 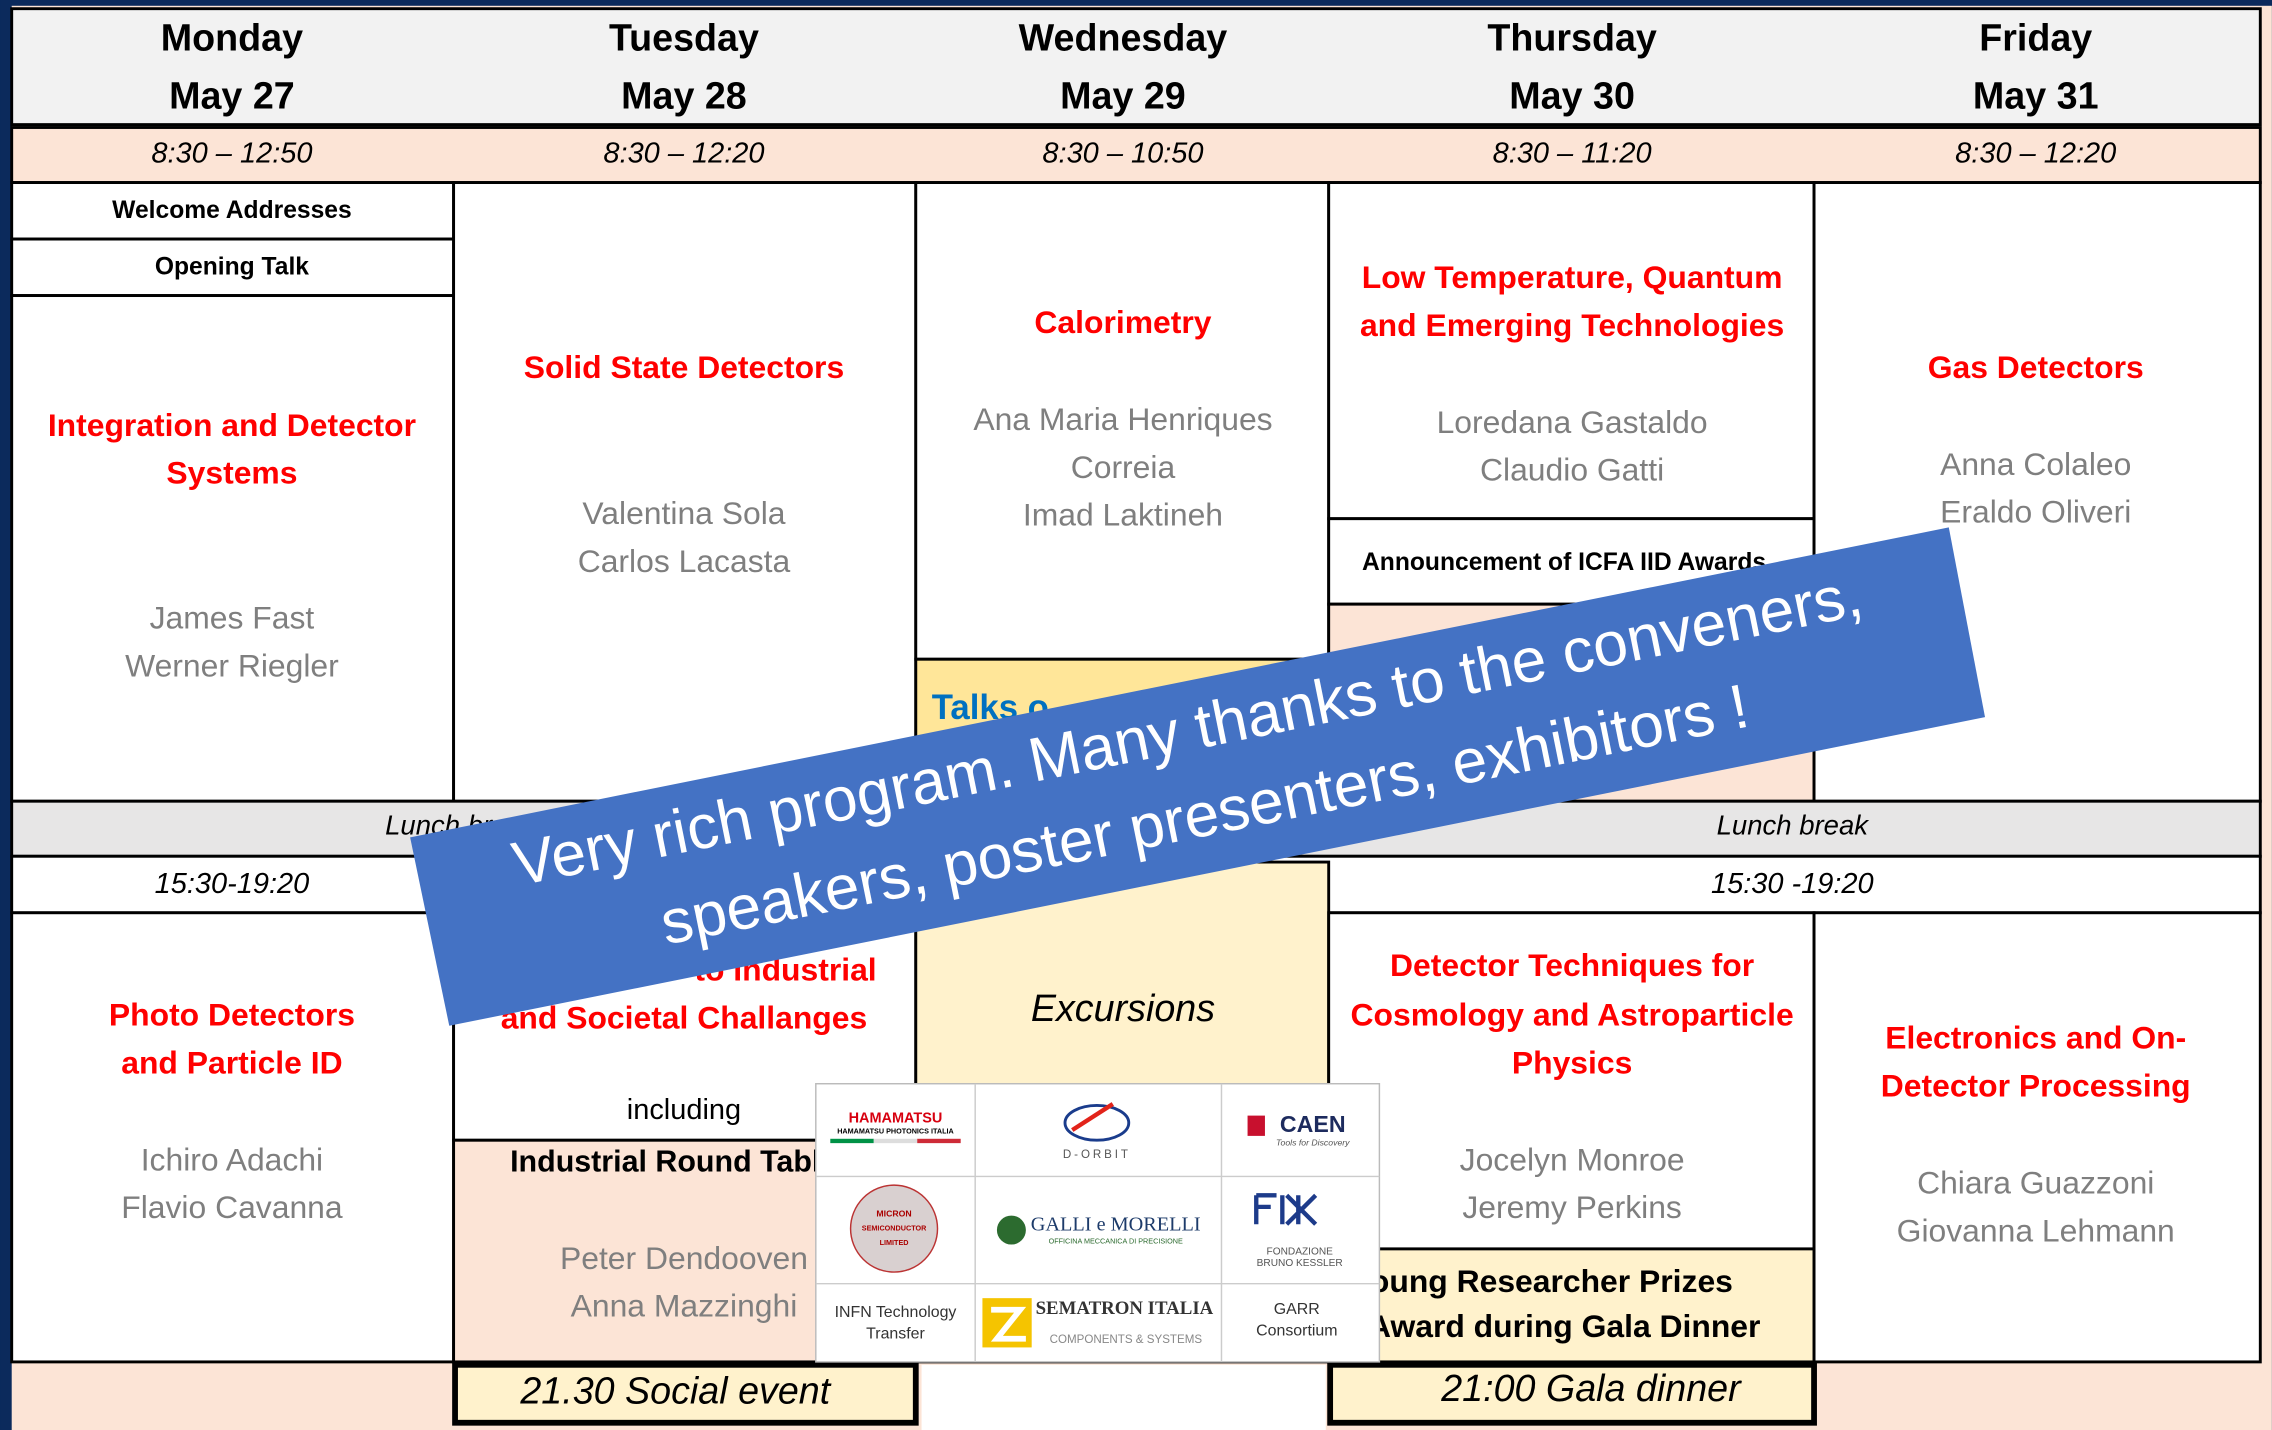 I want to click on logo-text: MICRON, so click(x=893, y=1213).